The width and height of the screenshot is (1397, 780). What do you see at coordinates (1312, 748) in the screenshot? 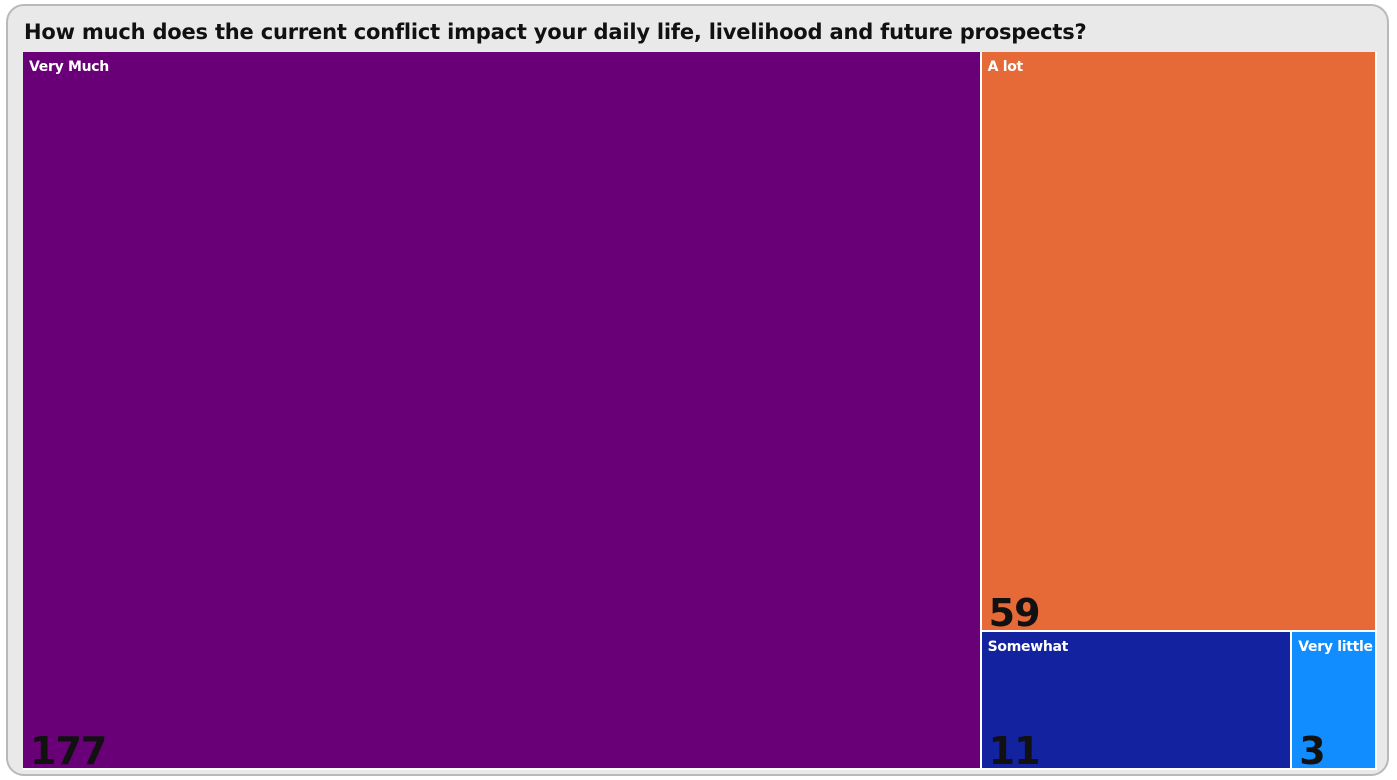
I see `tile-value: 3` at bounding box center [1312, 748].